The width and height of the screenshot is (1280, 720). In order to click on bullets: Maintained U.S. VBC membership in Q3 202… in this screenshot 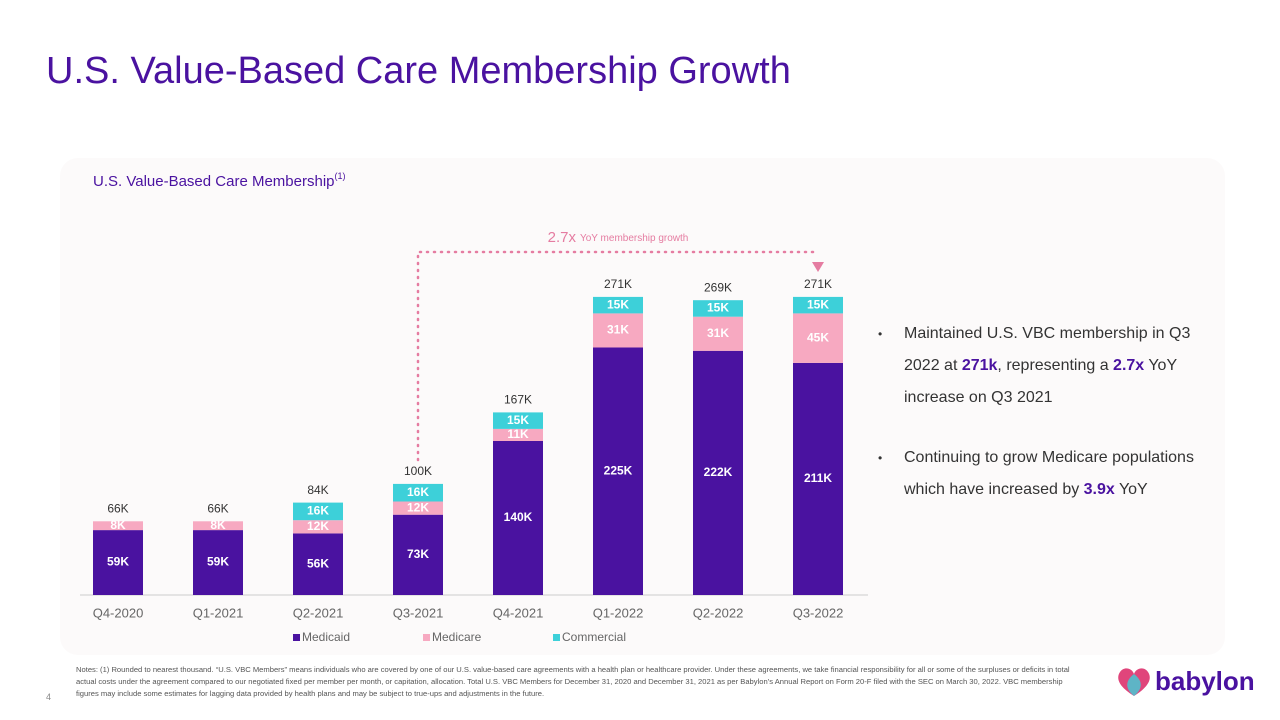, I will do `click(1053, 426)`.